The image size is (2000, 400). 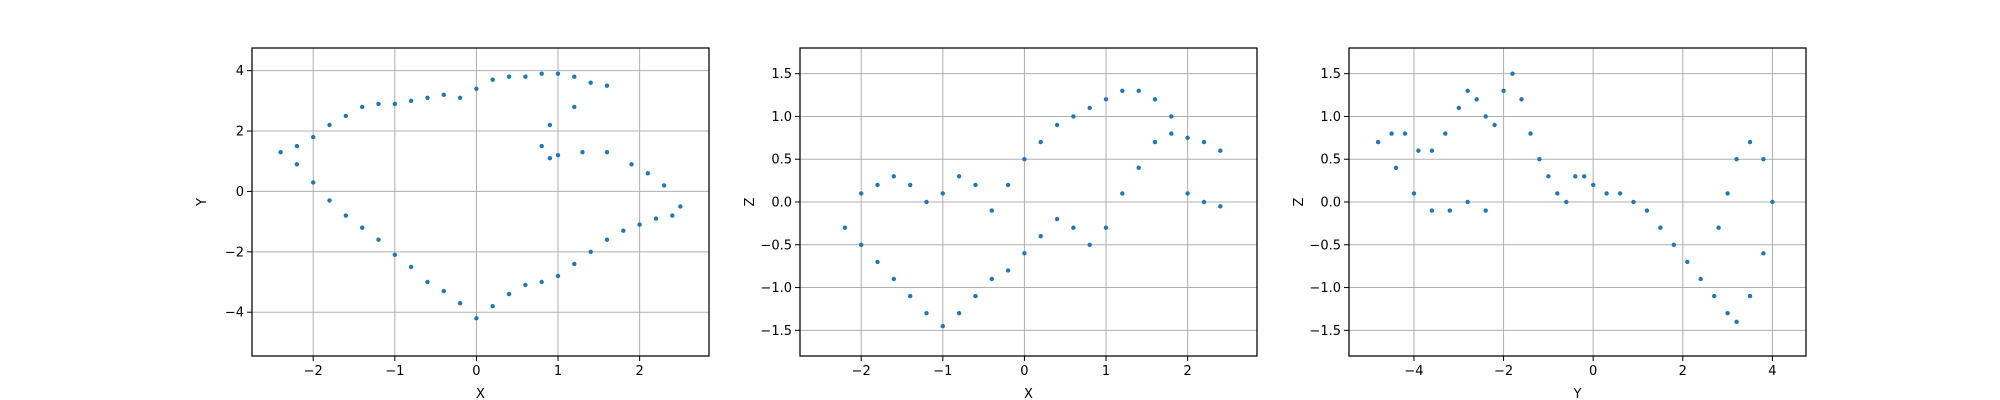 What do you see at coordinates (1325, 331) in the screenshot?
I see `y-tick-label: −1.5` at bounding box center [1325, 331].